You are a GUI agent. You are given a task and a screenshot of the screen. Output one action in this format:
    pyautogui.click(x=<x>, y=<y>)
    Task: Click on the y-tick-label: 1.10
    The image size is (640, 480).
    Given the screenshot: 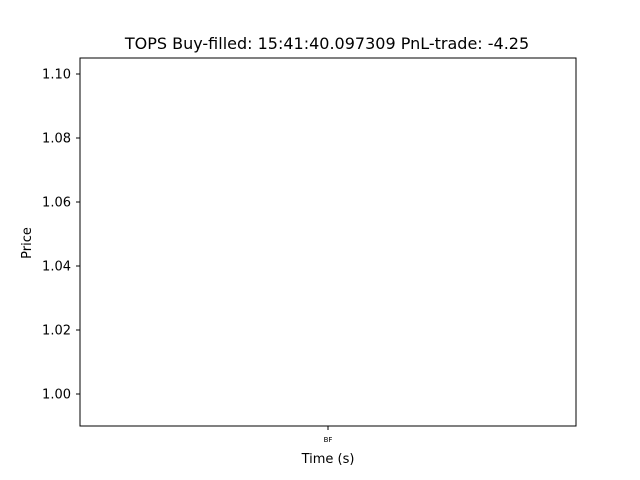 What is the action you would take?
    pyautogui.click(x=56, y=75)
    